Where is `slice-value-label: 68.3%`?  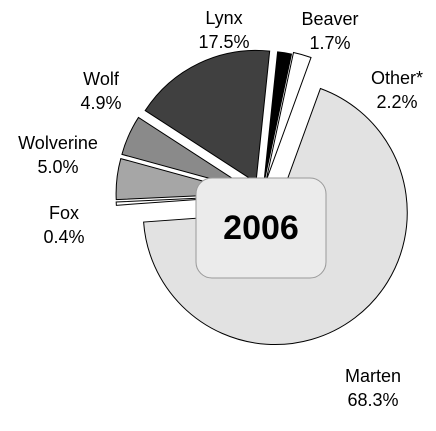
slice-value-label: 68.3% is located at coordinates (372, 400).